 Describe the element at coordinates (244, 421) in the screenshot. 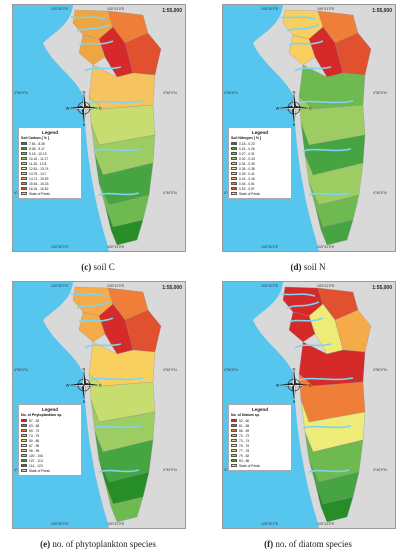

I see `legend-label: 52 - 60` at that location.